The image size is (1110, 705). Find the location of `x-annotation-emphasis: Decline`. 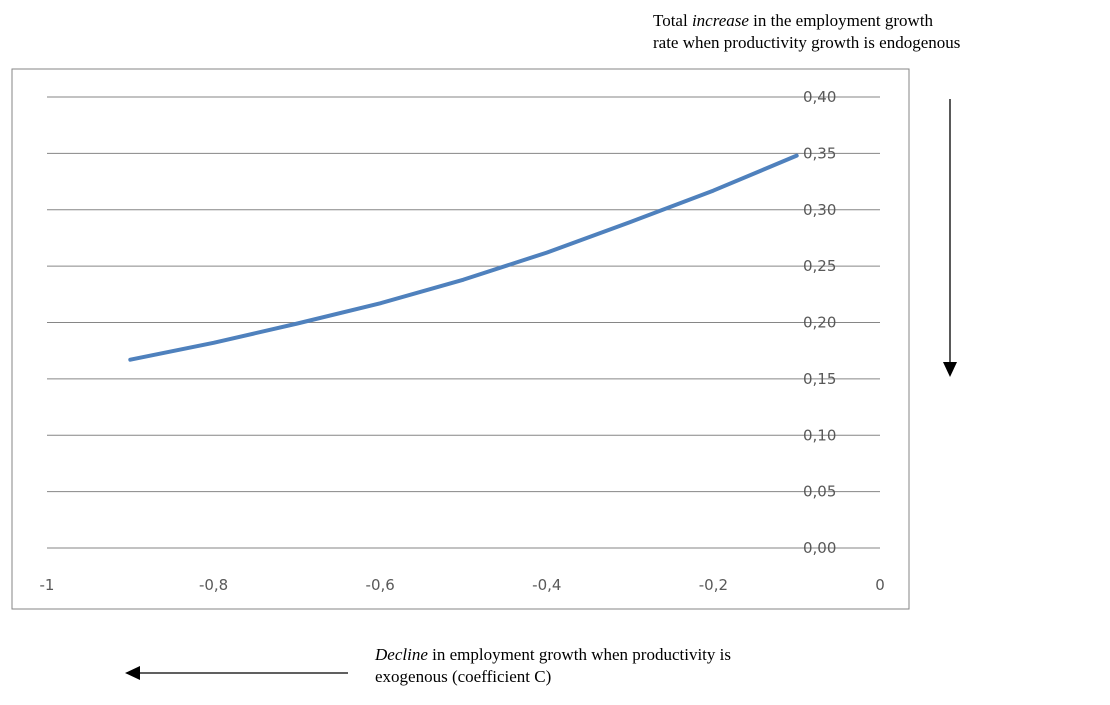

x-annotation-emphasis: Decline is located at coordinates (401, 654).